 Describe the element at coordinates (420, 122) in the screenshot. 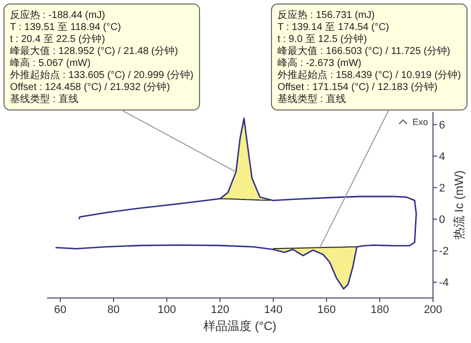

I see `annotation: Exo` at that location.